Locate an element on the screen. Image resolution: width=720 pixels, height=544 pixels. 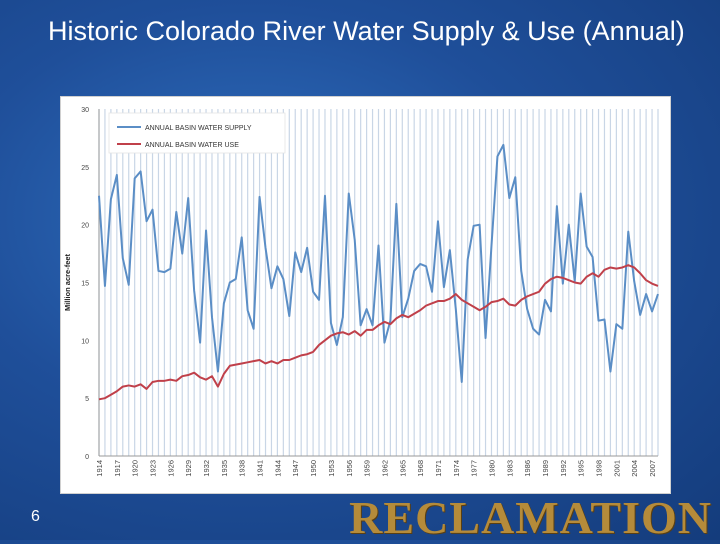
x-tick-label: 1938 is located at coordinates (242, 468).